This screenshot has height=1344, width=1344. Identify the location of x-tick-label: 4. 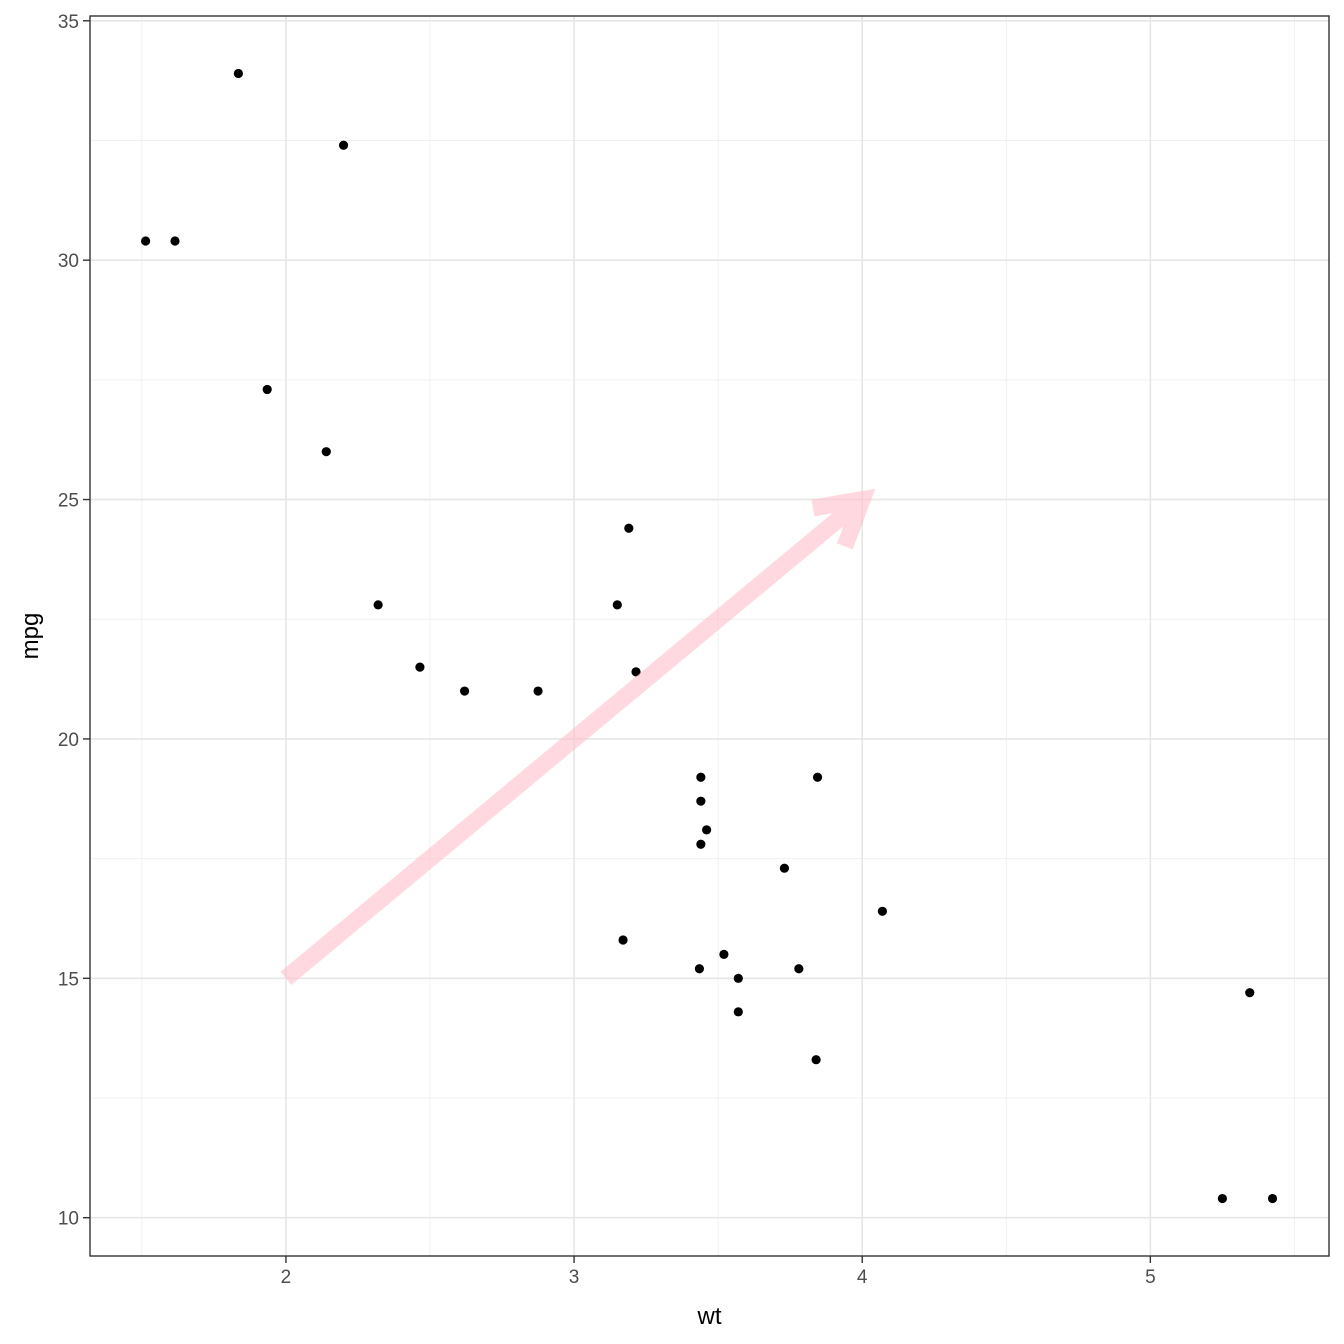
(862, 1277).